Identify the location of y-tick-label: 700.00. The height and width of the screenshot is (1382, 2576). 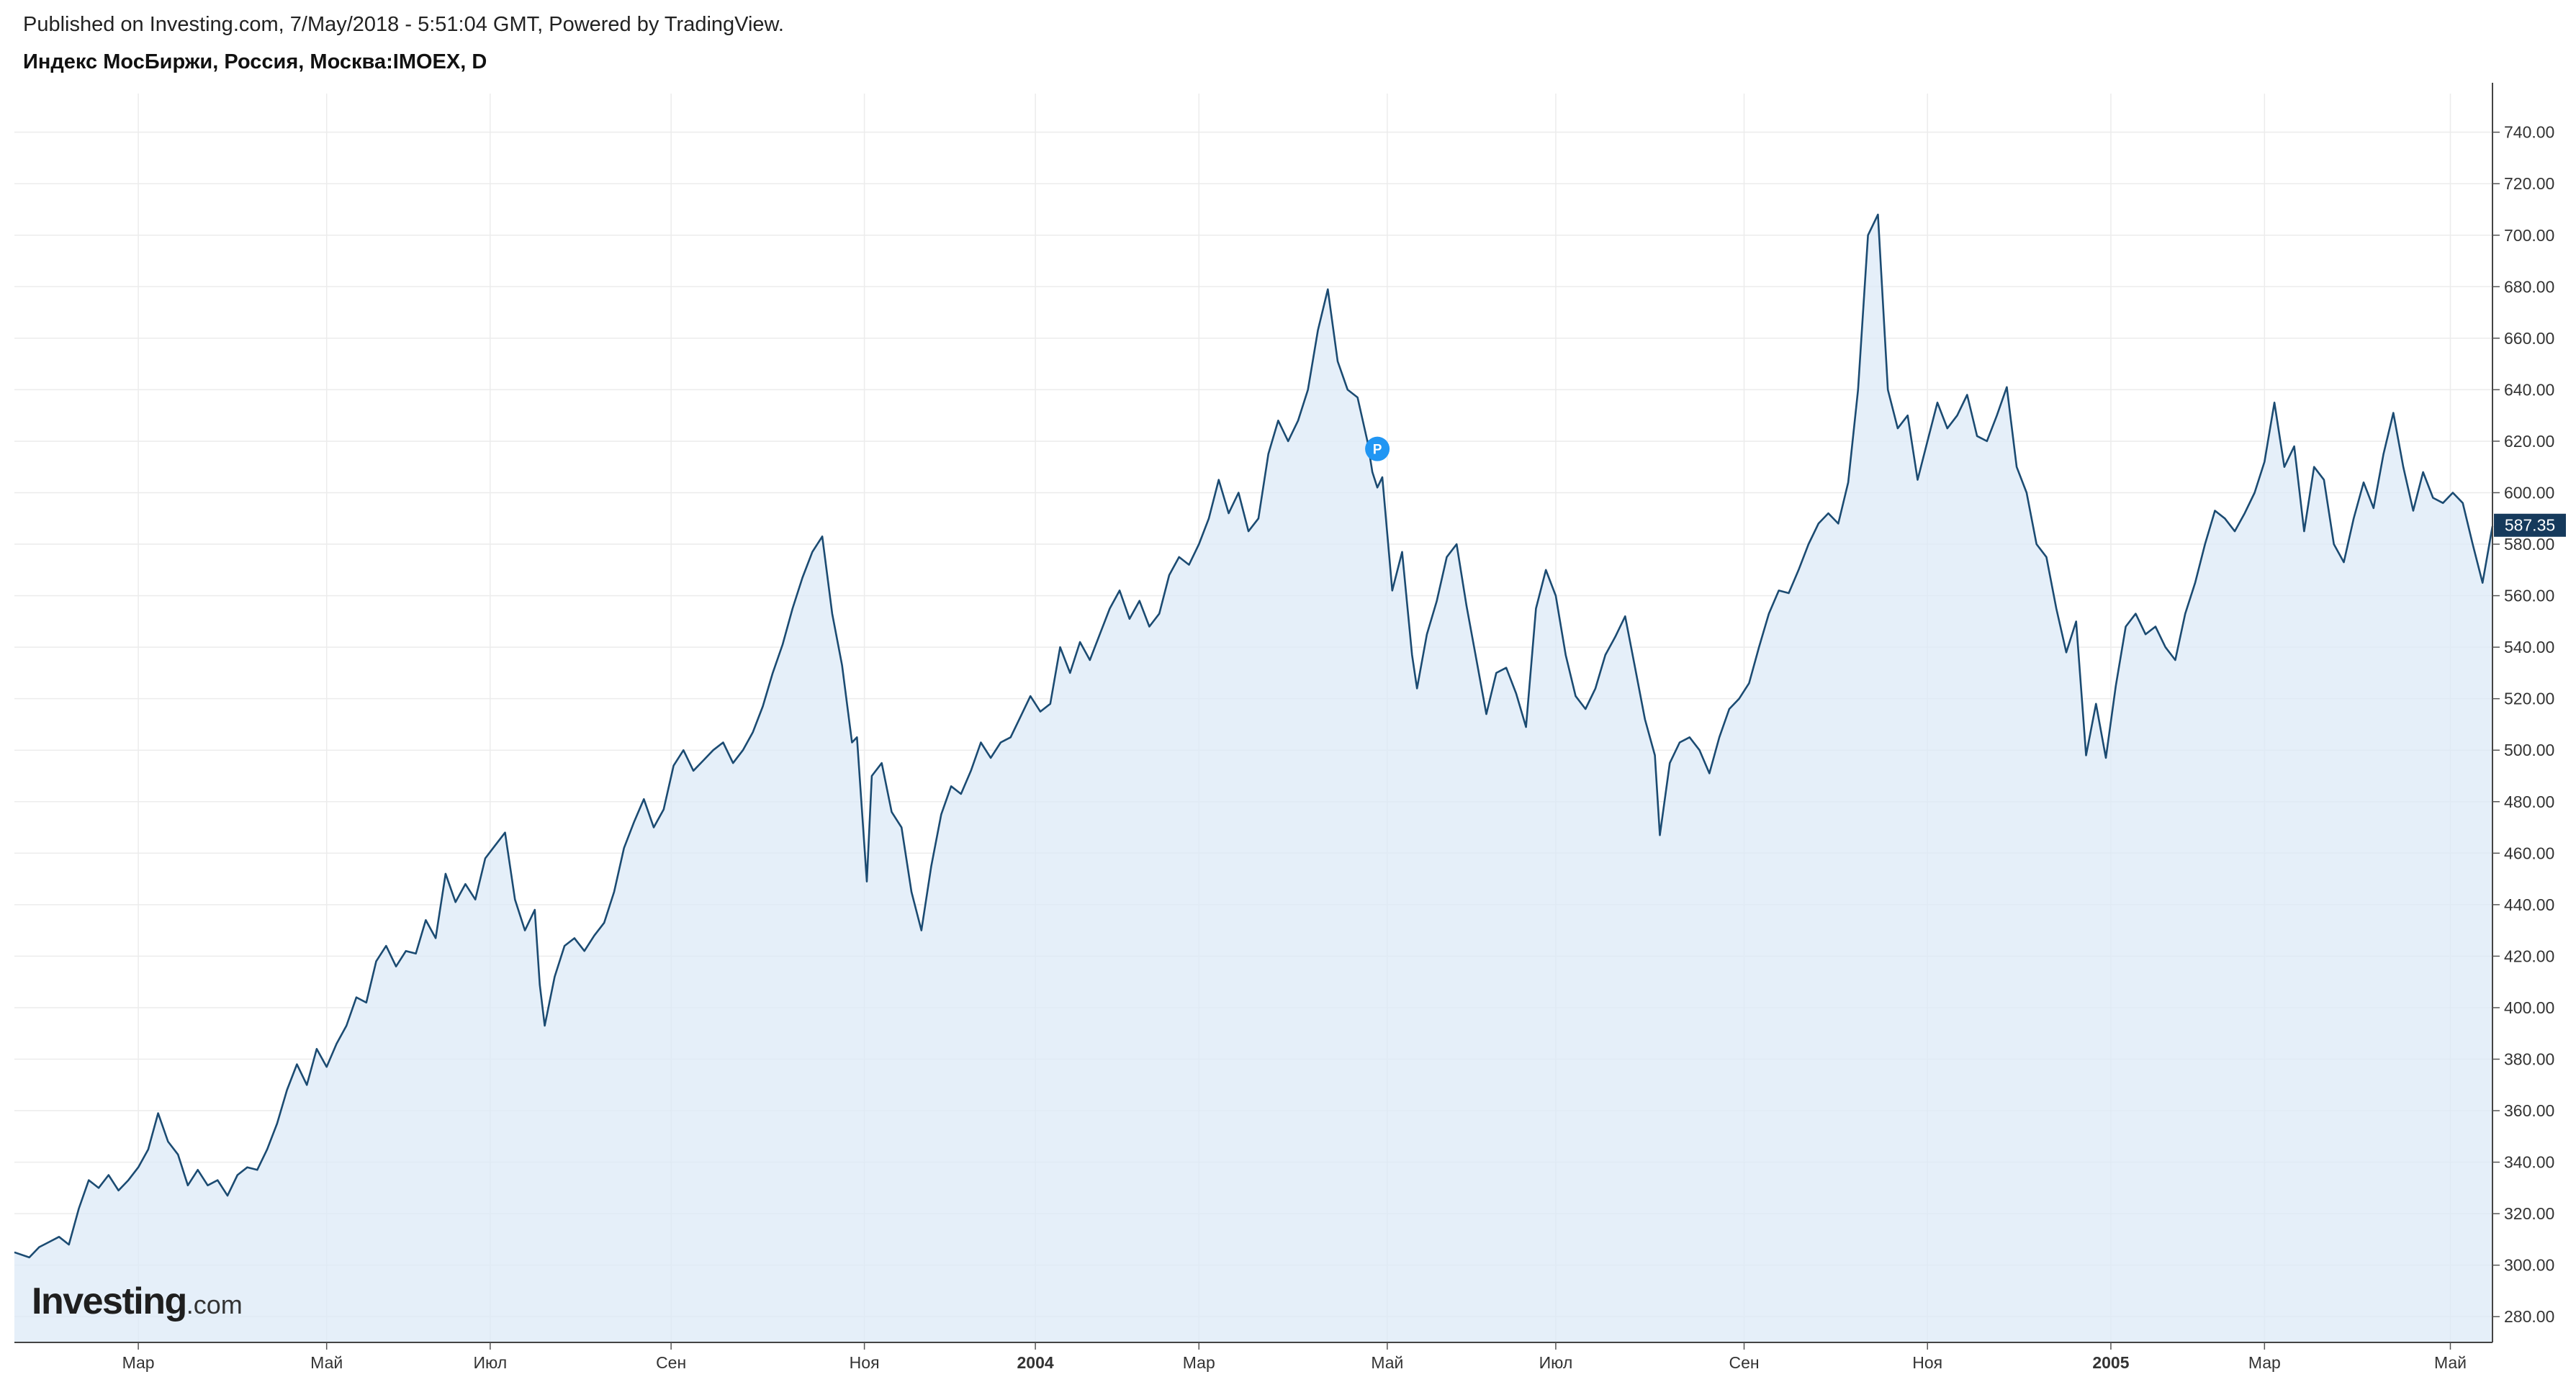
(2529, 235).